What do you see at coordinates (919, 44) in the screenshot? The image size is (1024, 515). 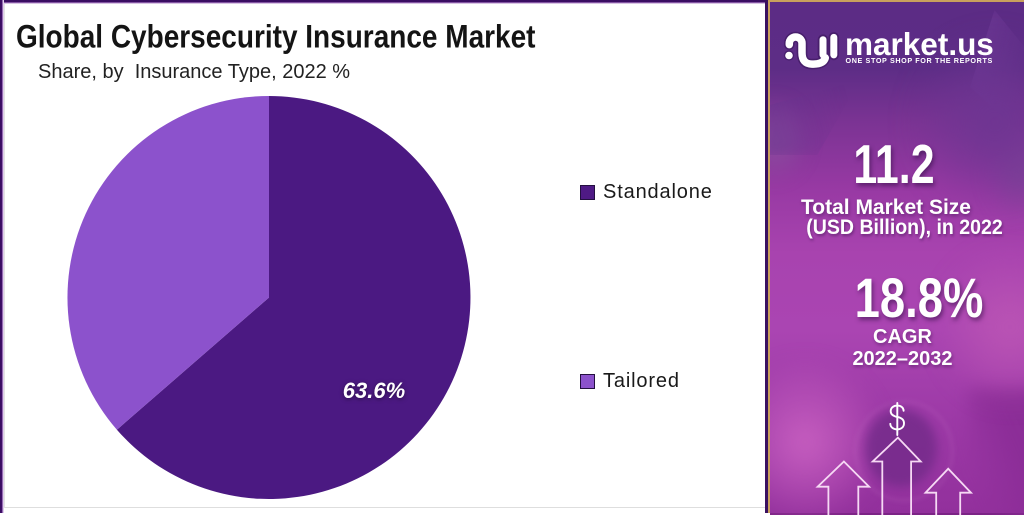 I see `svg-text: market.us` at bounding box center [919, 44].